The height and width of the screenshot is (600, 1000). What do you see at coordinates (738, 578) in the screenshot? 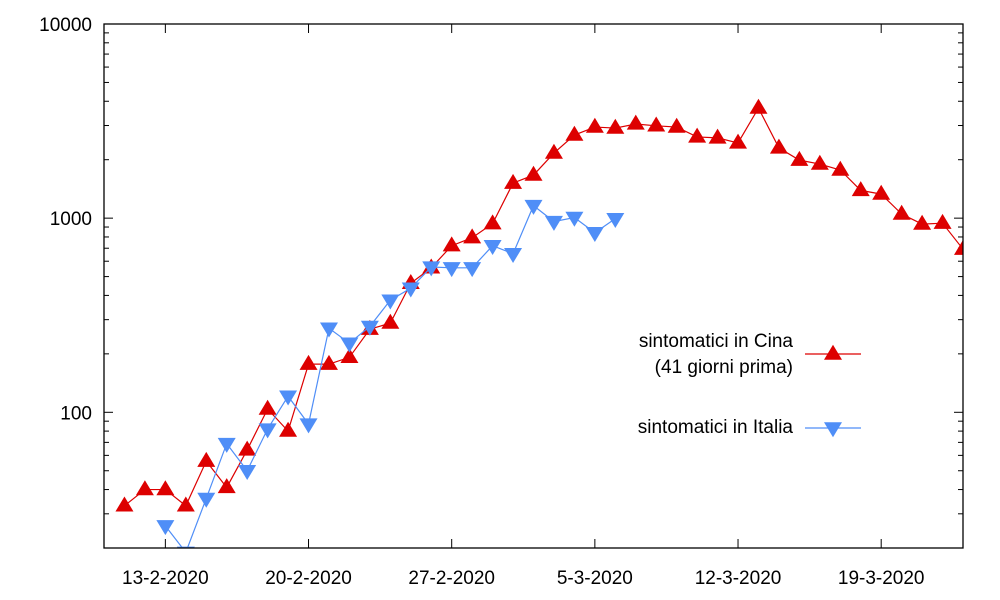
I see `x-tick-label: 12-3-2020` at bounding box center [738, 578].